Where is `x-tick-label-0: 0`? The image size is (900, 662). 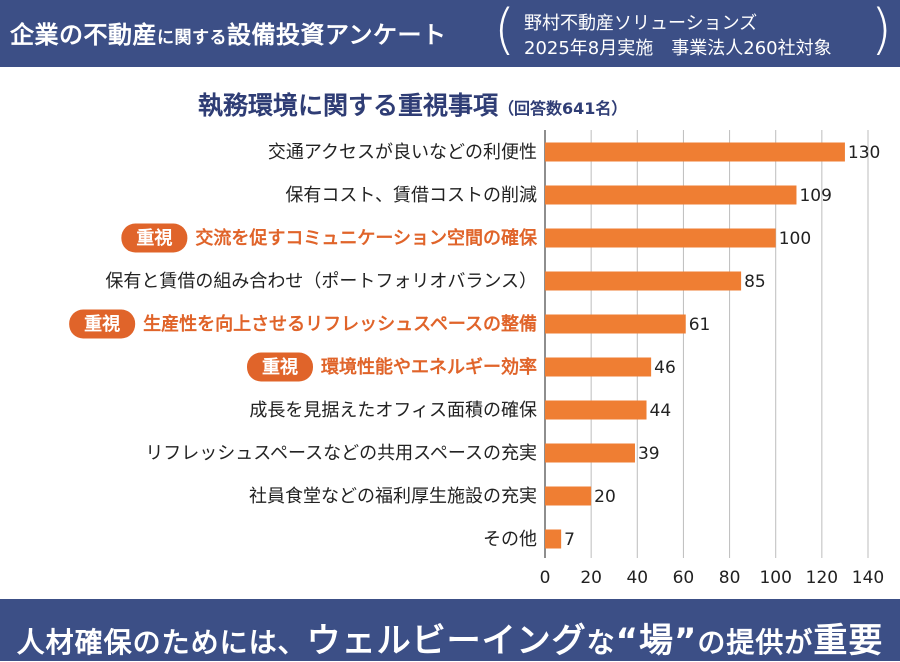 x-tick-label-0: 0 is located at coordinates (545, 578).